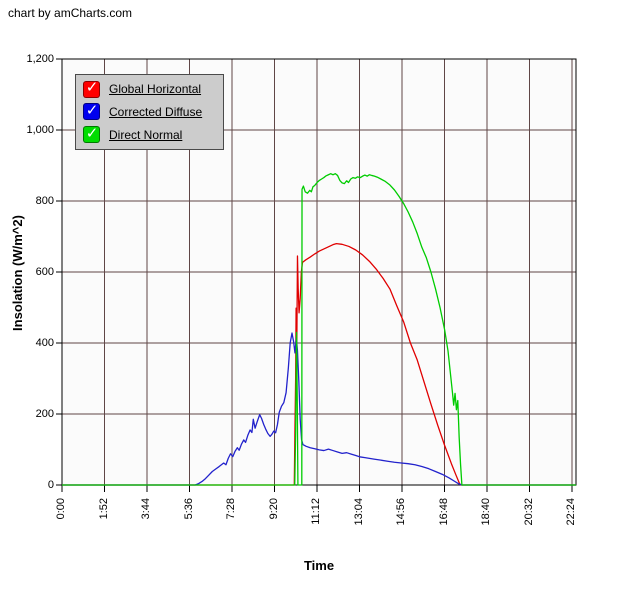  I want to click on x-axis-label: 16:48, so click(443, 512).